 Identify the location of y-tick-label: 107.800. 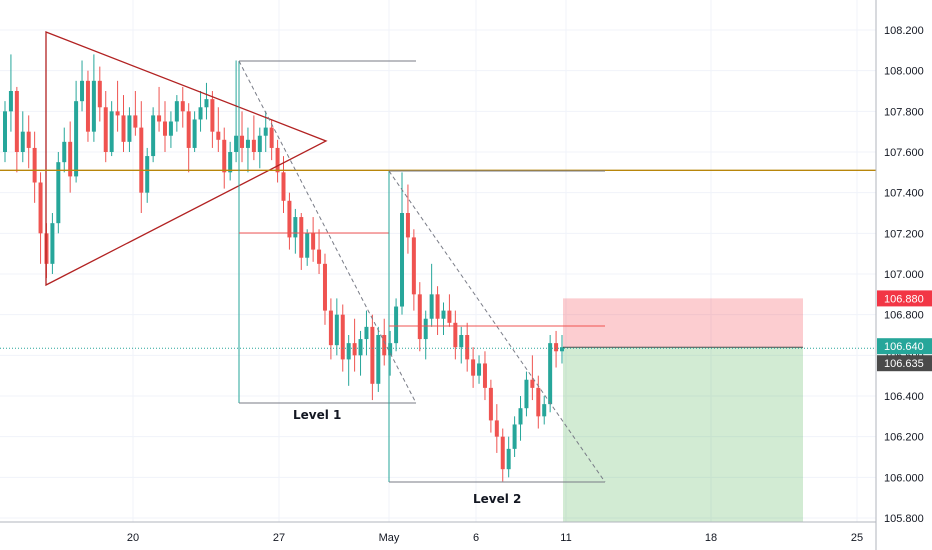
(904, 112).